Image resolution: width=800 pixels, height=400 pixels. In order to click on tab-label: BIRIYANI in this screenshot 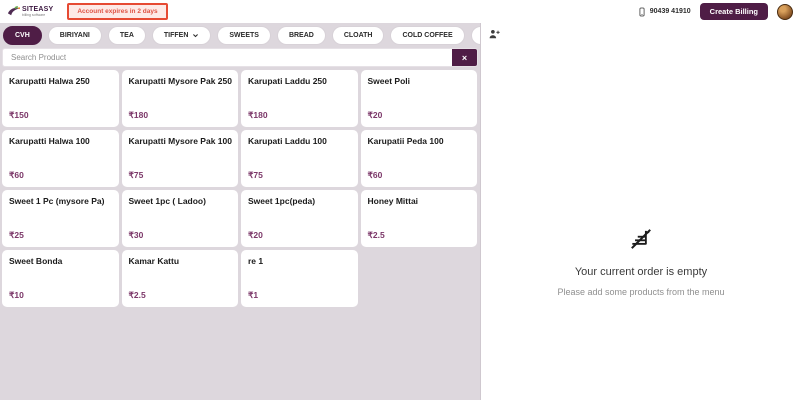, I will do `click(74, 35)`.